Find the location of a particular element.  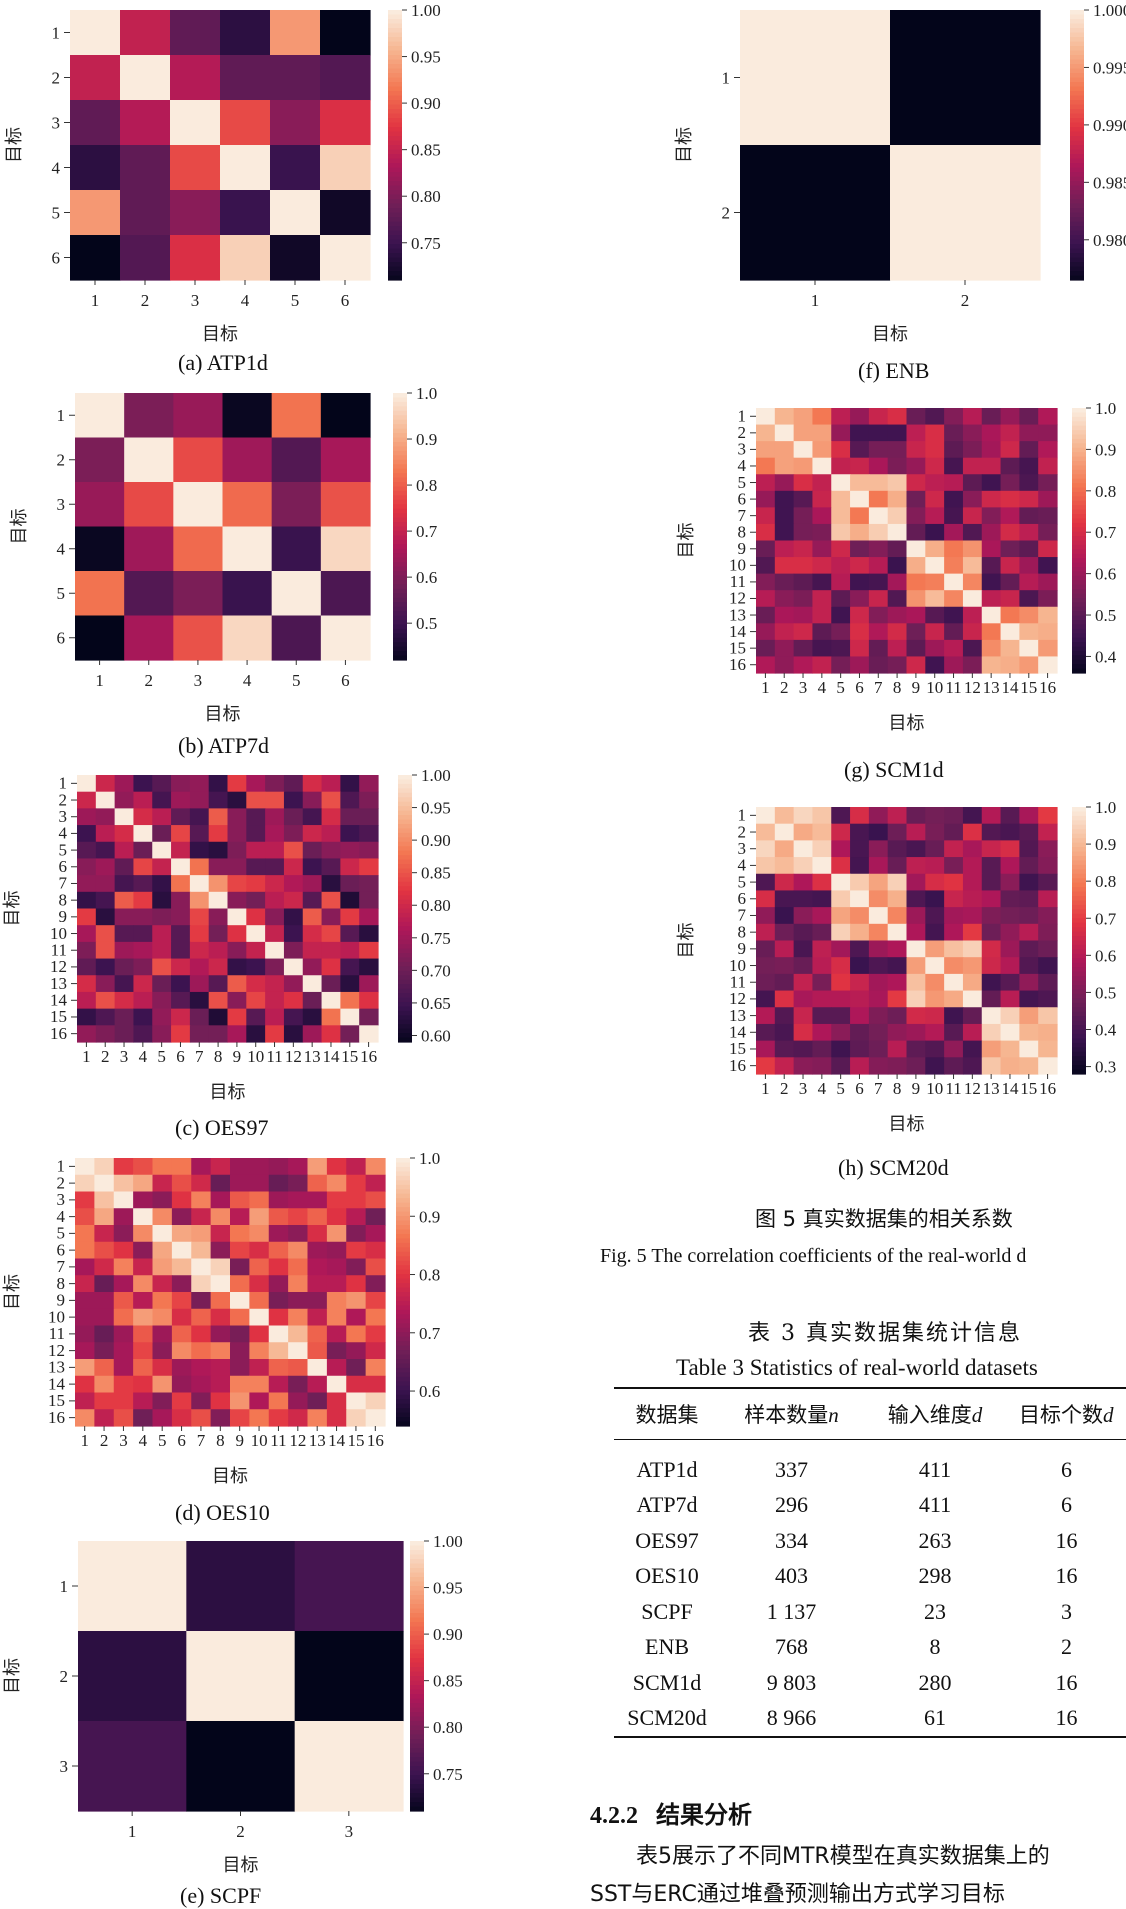

y-tick-label: 14 is located at coordinates (738, 1032).